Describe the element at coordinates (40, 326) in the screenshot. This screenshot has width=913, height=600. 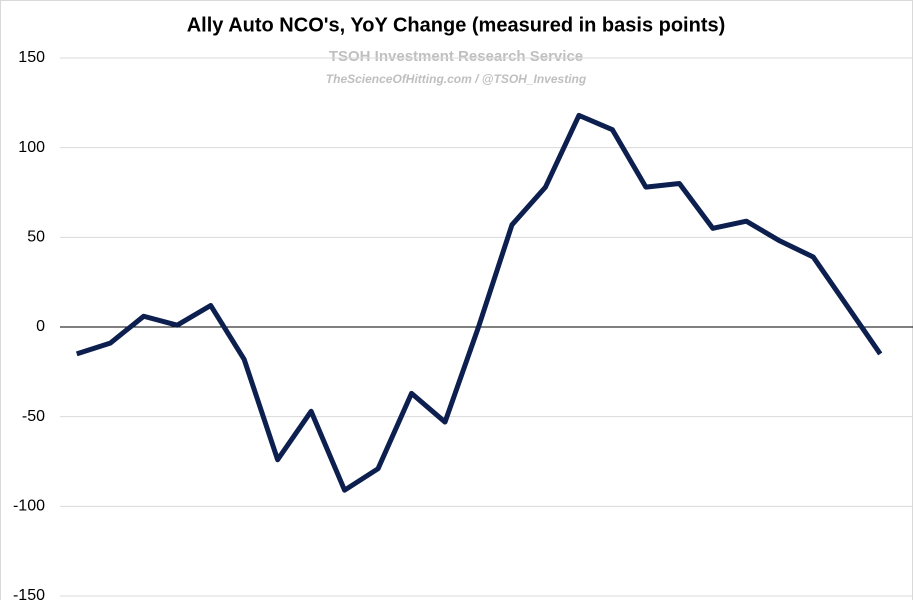
I see `y-tick-label: 0` at that location.